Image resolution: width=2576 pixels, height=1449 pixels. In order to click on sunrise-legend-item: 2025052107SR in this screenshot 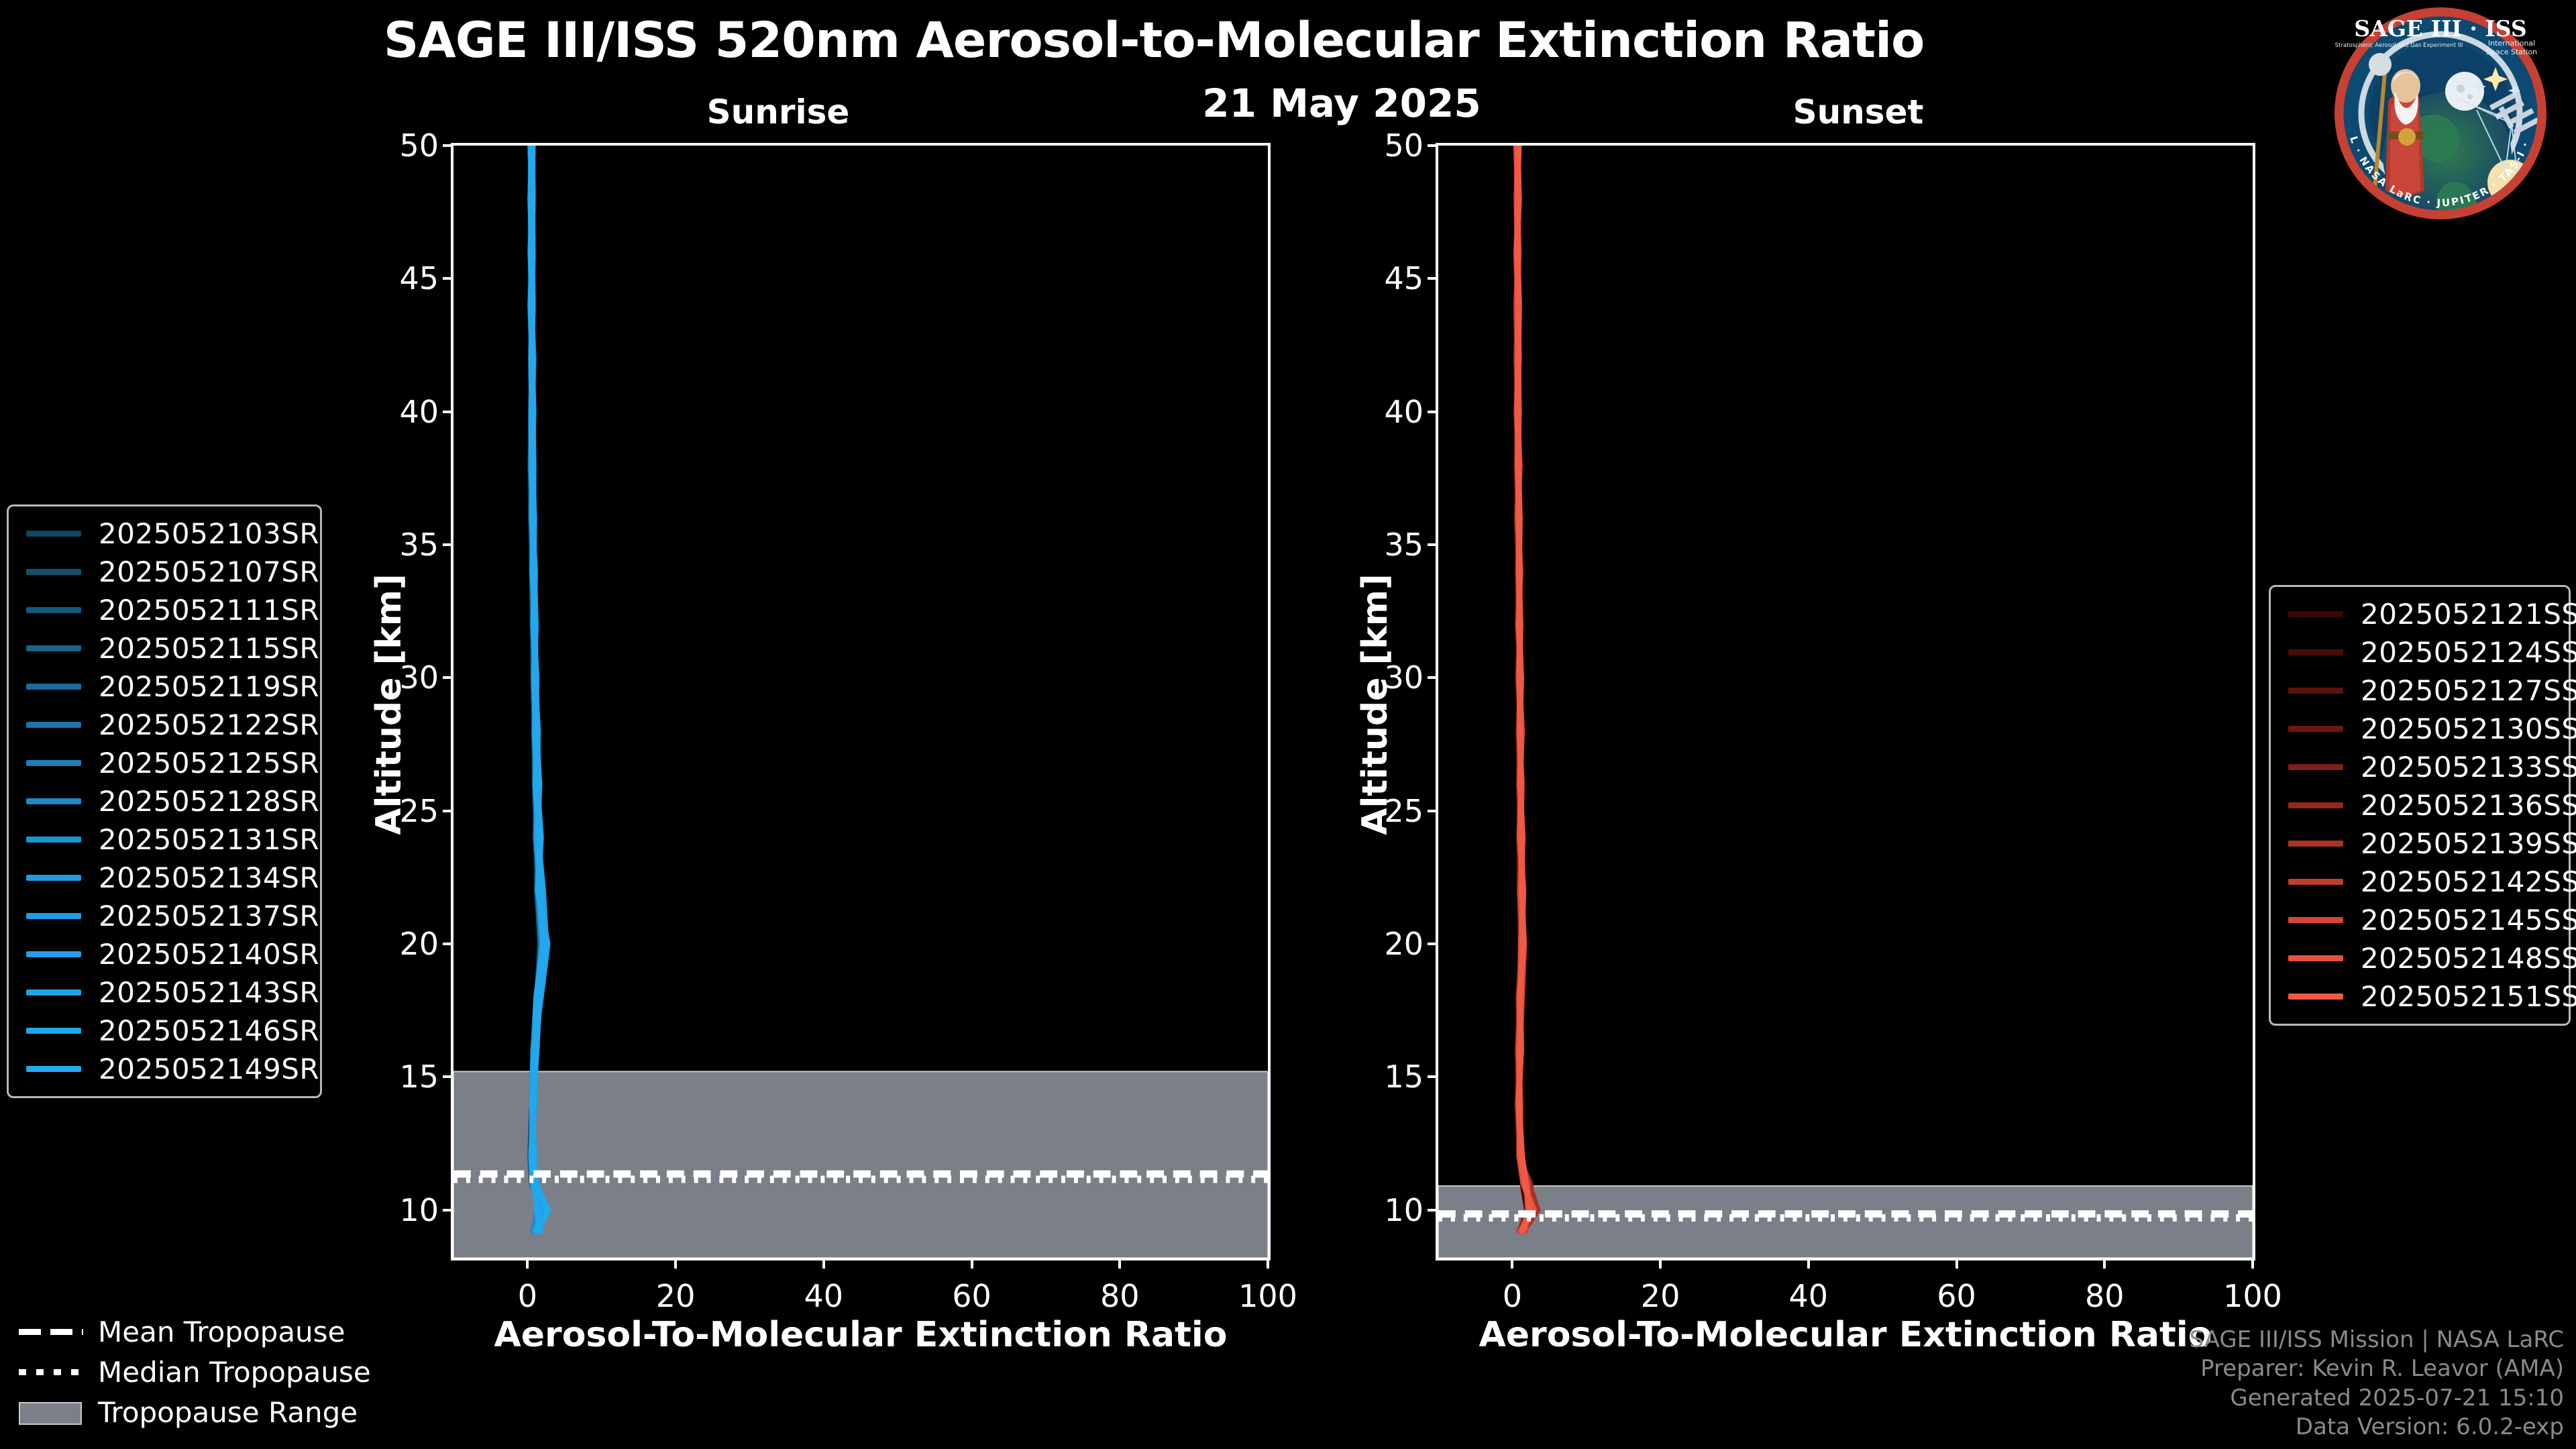, I will do `click(168, 572)`.